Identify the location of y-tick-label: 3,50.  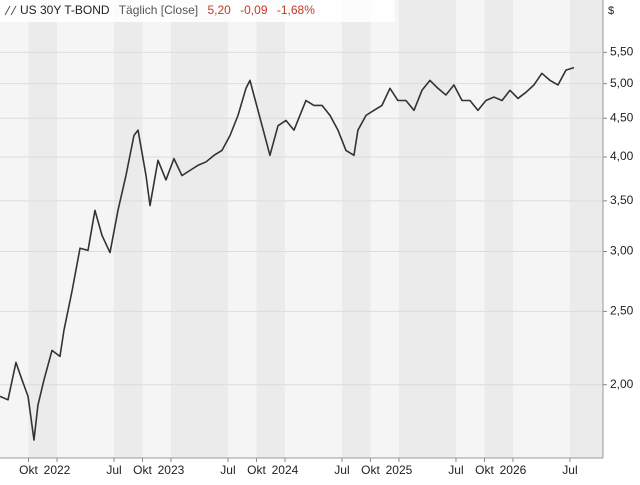
(622, 200).